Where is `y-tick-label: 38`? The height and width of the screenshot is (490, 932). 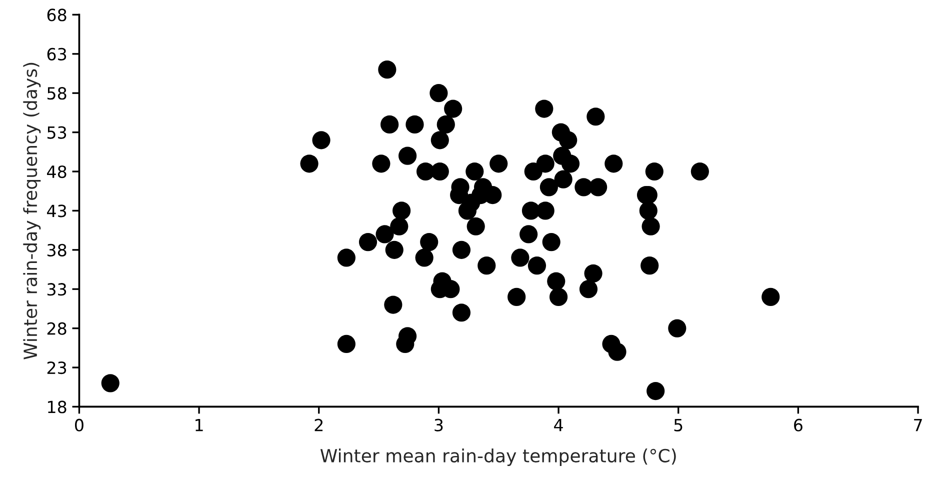
y-tick-label: 38 is located at coordinates (56, 250).